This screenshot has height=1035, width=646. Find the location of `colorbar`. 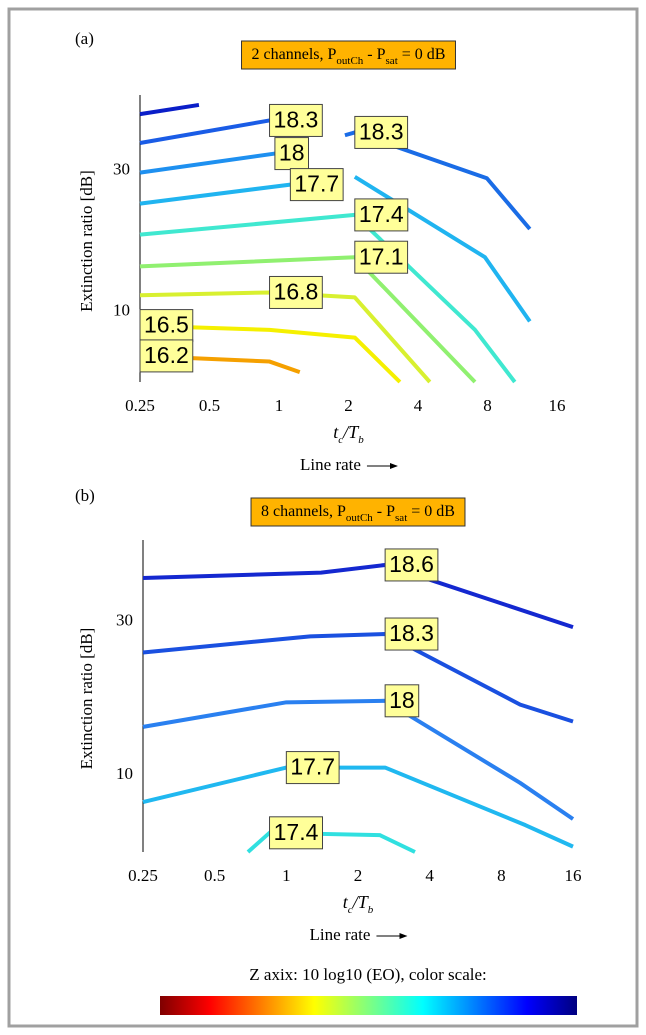

colorbar is located at coordinates (368, 1005).